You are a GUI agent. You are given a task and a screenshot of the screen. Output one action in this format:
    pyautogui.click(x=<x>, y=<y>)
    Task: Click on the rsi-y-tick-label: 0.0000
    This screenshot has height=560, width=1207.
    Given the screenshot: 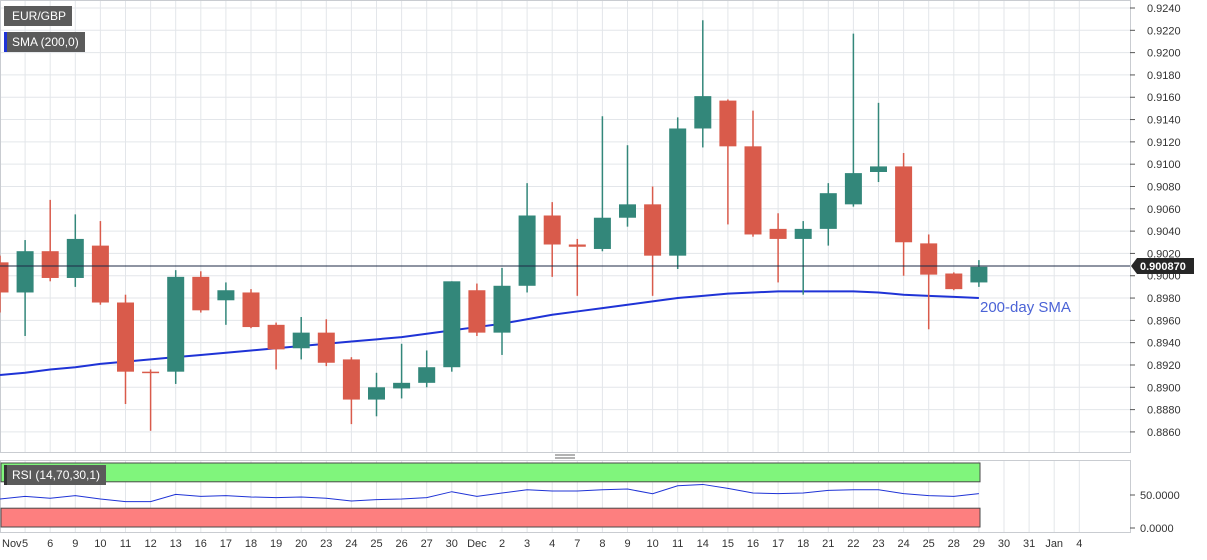 What is the action you would take?
    pyautogui.click(x=1157, y=529)
    